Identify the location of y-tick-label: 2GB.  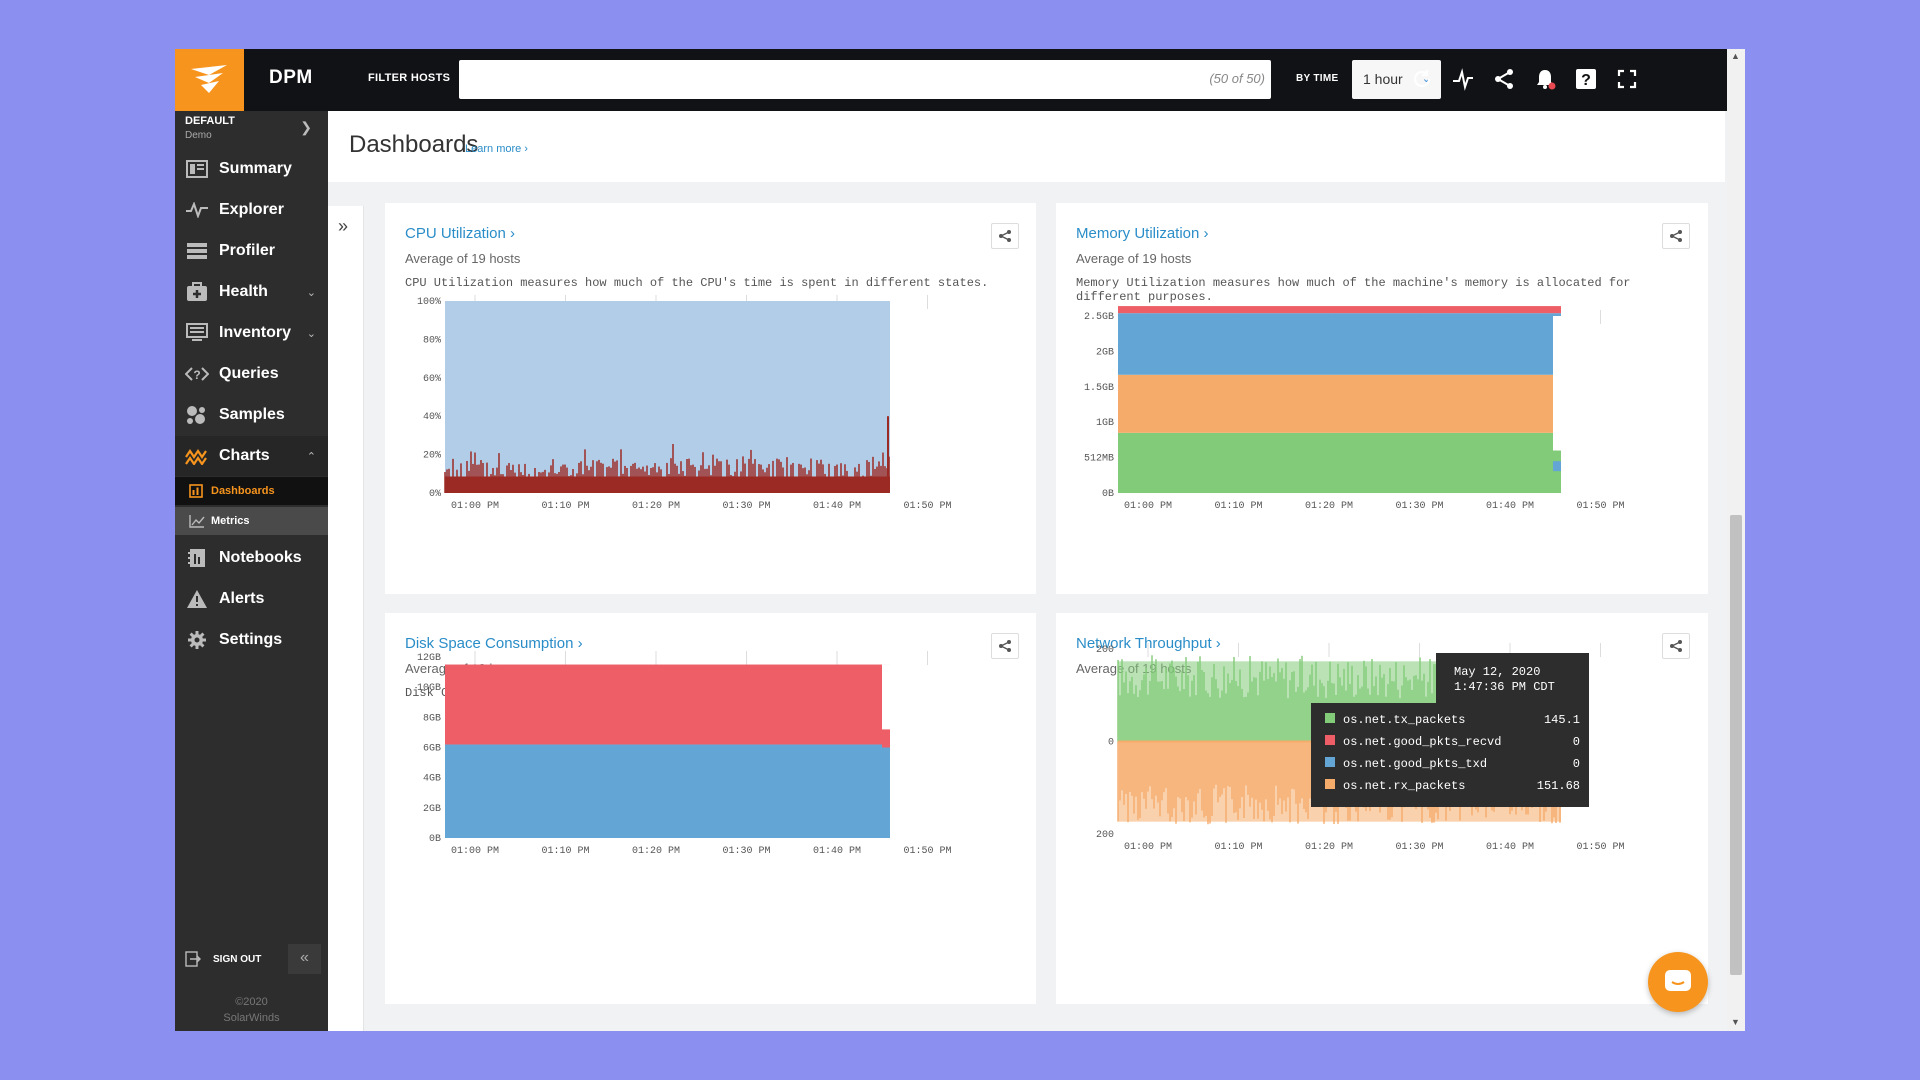
(1105, 352).